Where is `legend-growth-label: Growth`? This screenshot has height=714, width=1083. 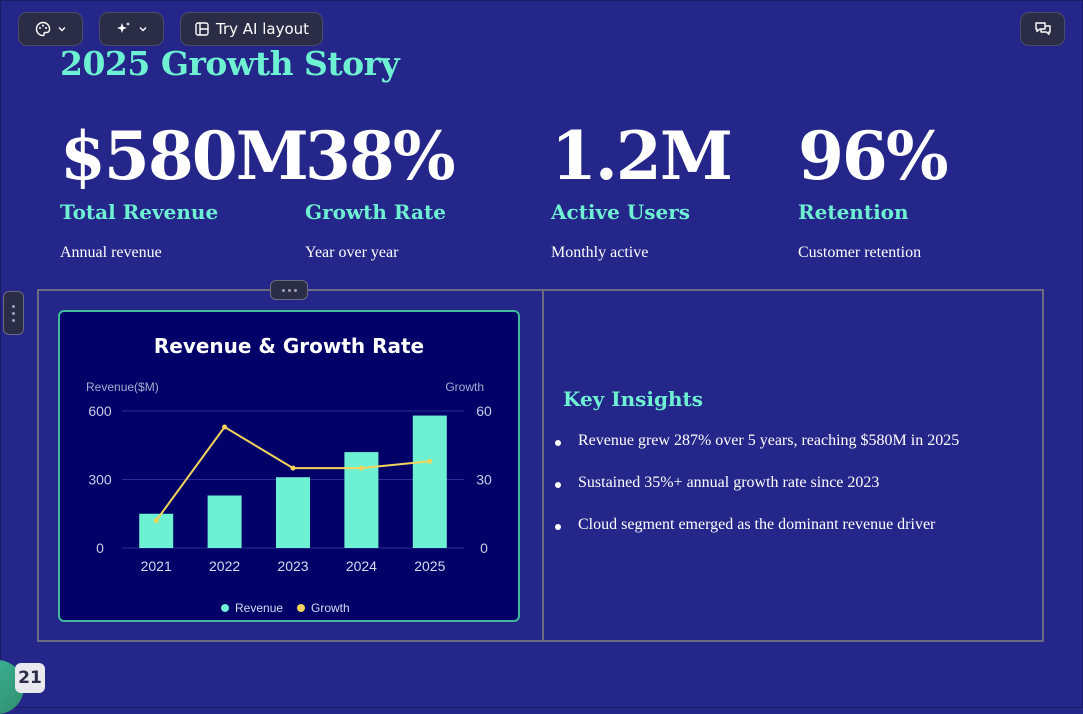
legend-growth-label: Growth is located at coordinates (330, 608).